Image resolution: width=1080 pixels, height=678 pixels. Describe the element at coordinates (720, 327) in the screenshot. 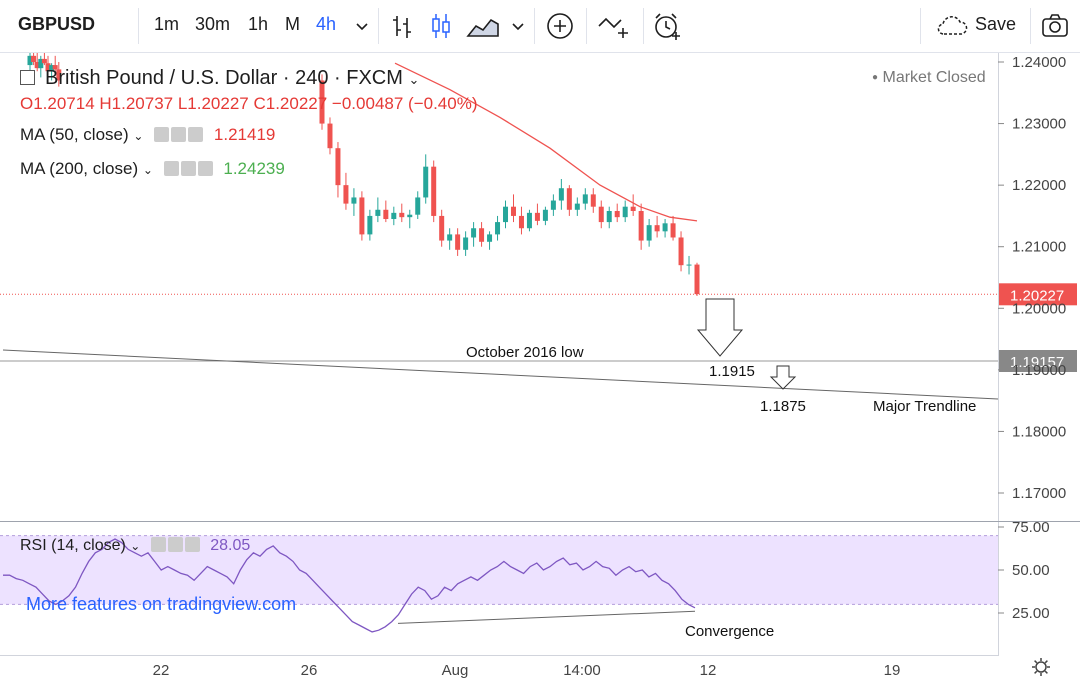

I see `down-arrow-large` at that location.